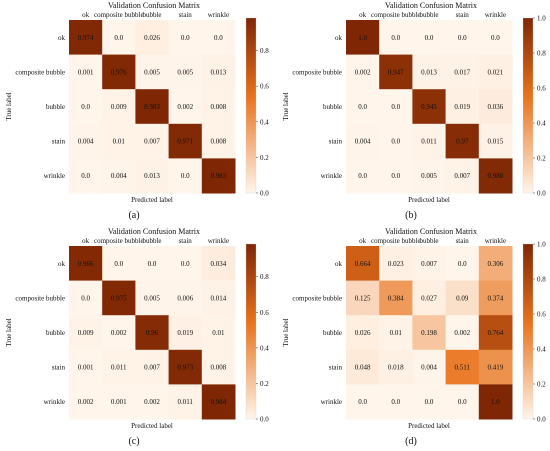 The image size is (550, 451). I want to click on panel-label: (c), so click(133, 441).